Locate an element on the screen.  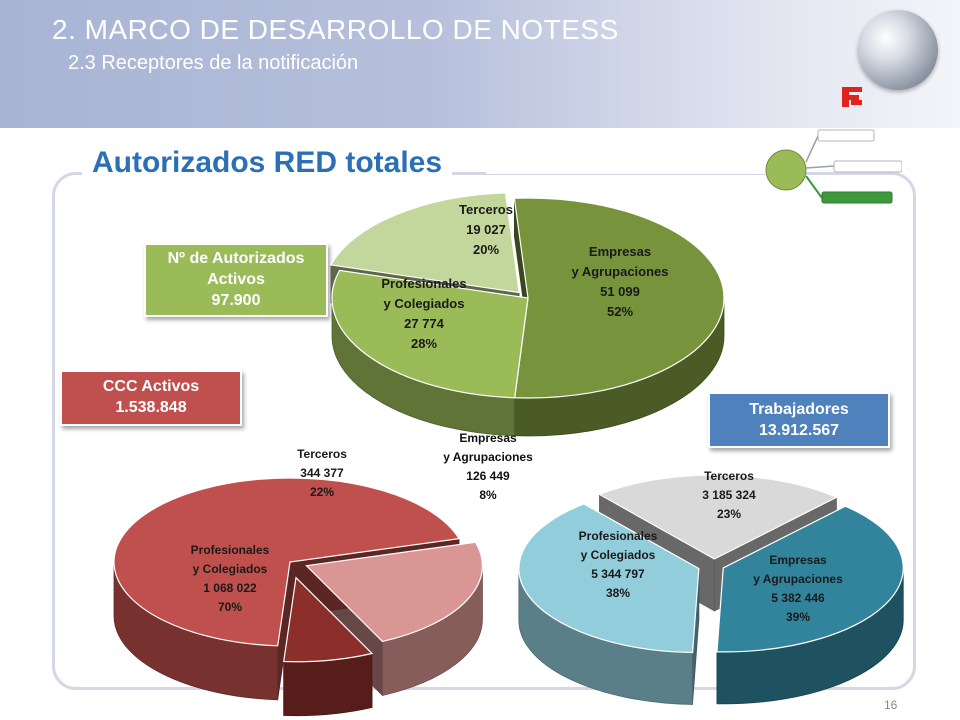
pie-label-1-2: Profesionales y Colegiados 27 774 28% is located at coordinates (423, 313).